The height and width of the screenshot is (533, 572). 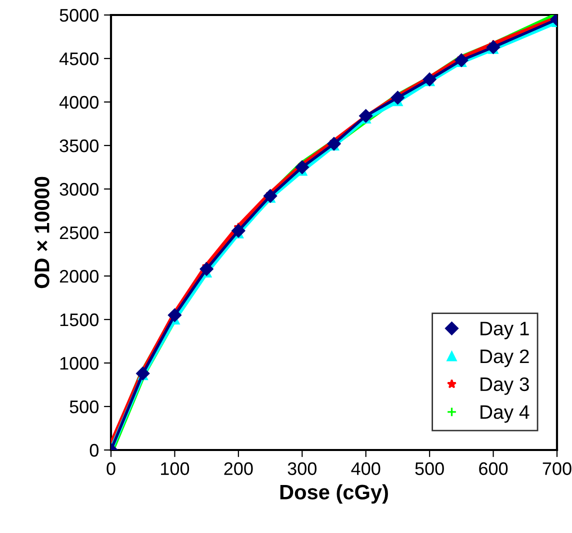 What do you see at coordinates (238, 469) in the screenshot?
I see `x-tick-label: 200` at bounding box center [238, 469].